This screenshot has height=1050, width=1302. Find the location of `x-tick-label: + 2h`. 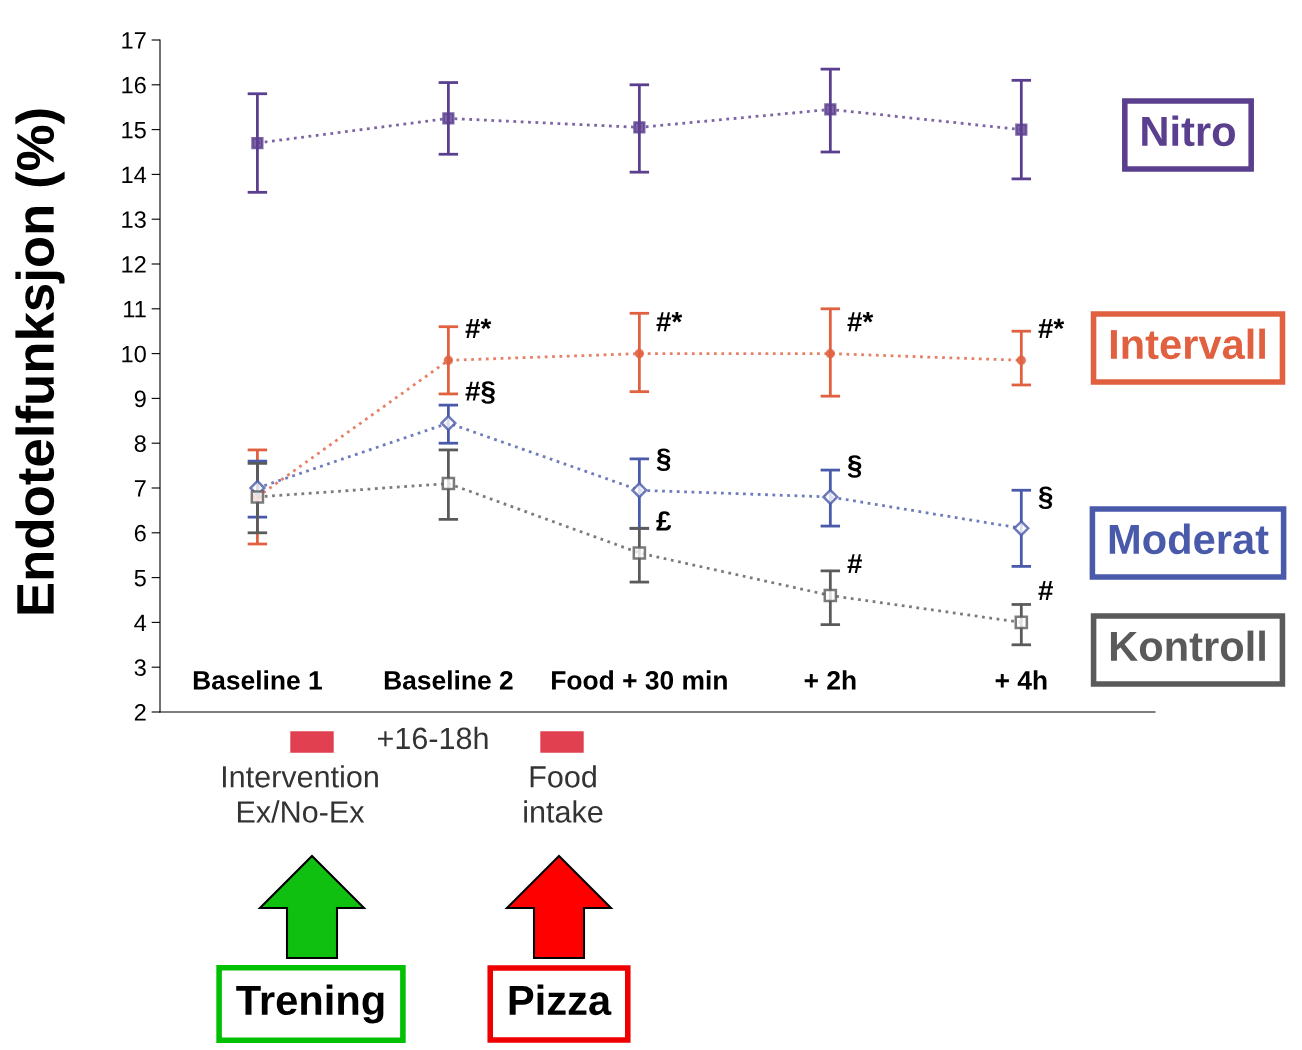

x-tick-label: + 2h is located at coordinates (830, 680).